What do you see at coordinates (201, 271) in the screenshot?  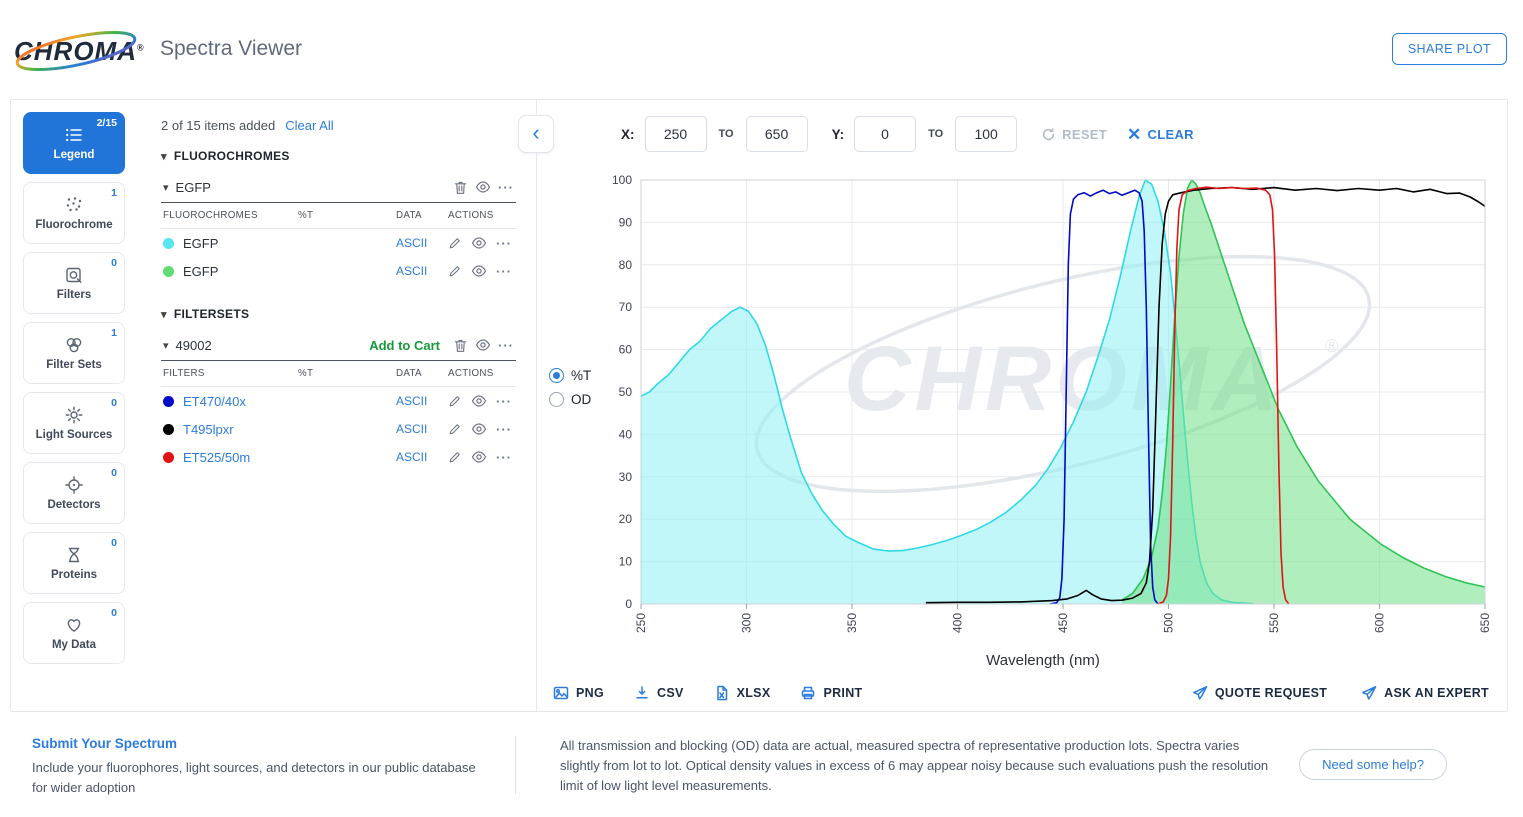 I see `fluorochrome-name: EGFP` at bounding box center [201, 271].